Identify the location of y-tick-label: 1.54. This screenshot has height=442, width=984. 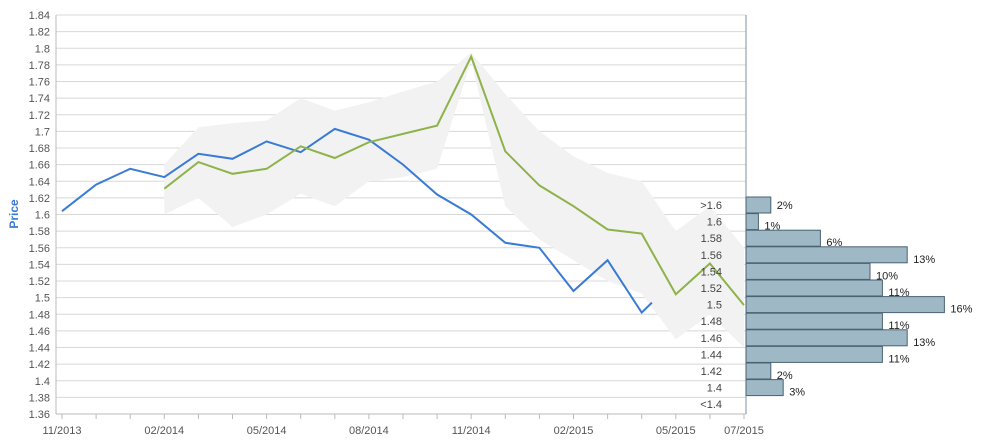
(39, 265).